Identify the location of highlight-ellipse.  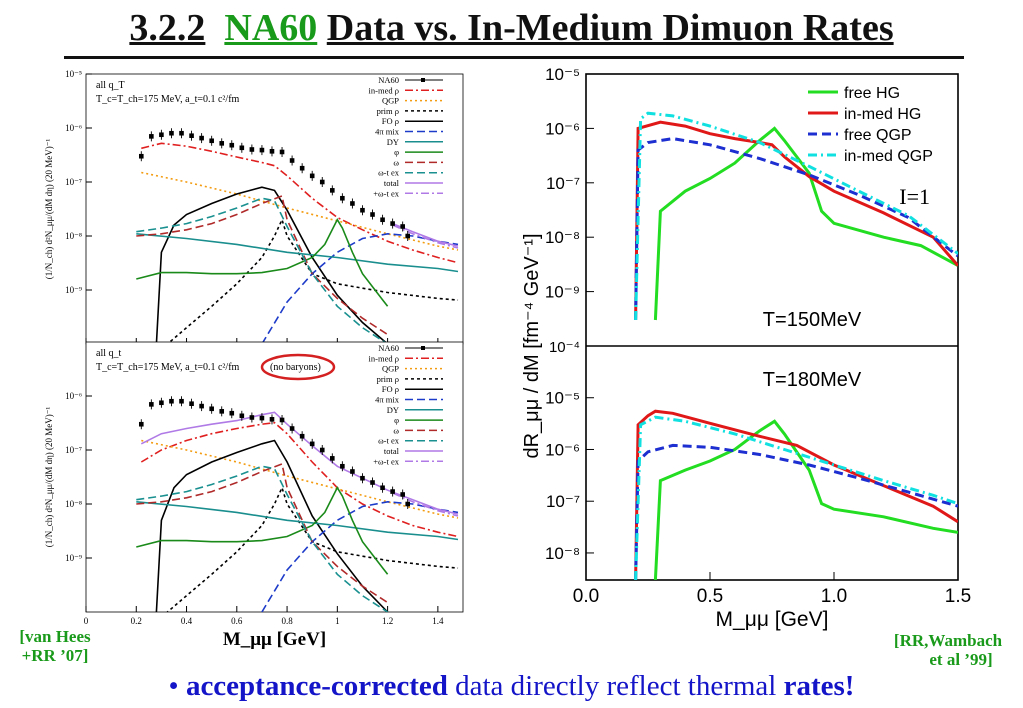
(298, 367).